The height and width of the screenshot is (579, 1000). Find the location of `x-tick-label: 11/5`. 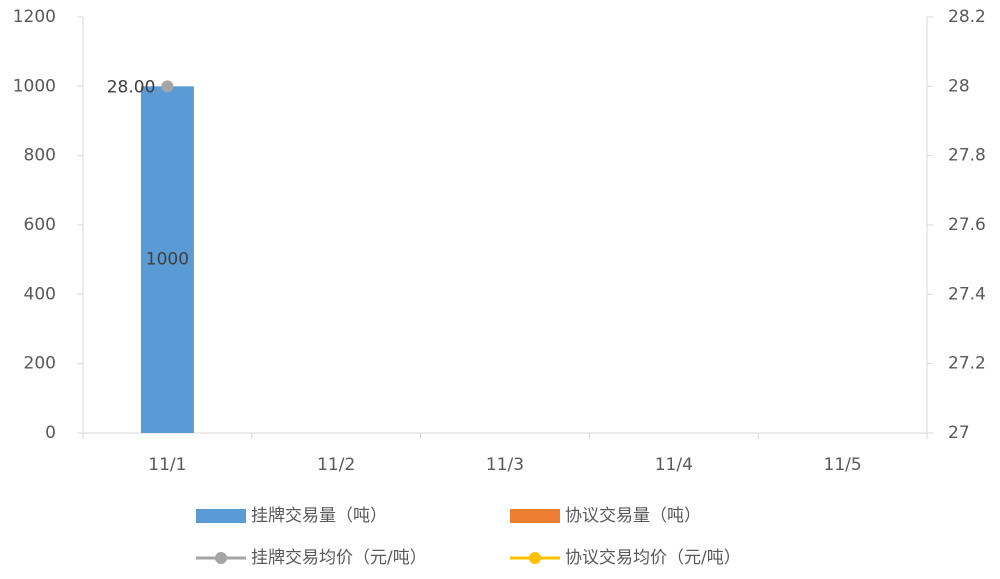

x-tick-label: 11/5 is located at coordinates (843, 465).